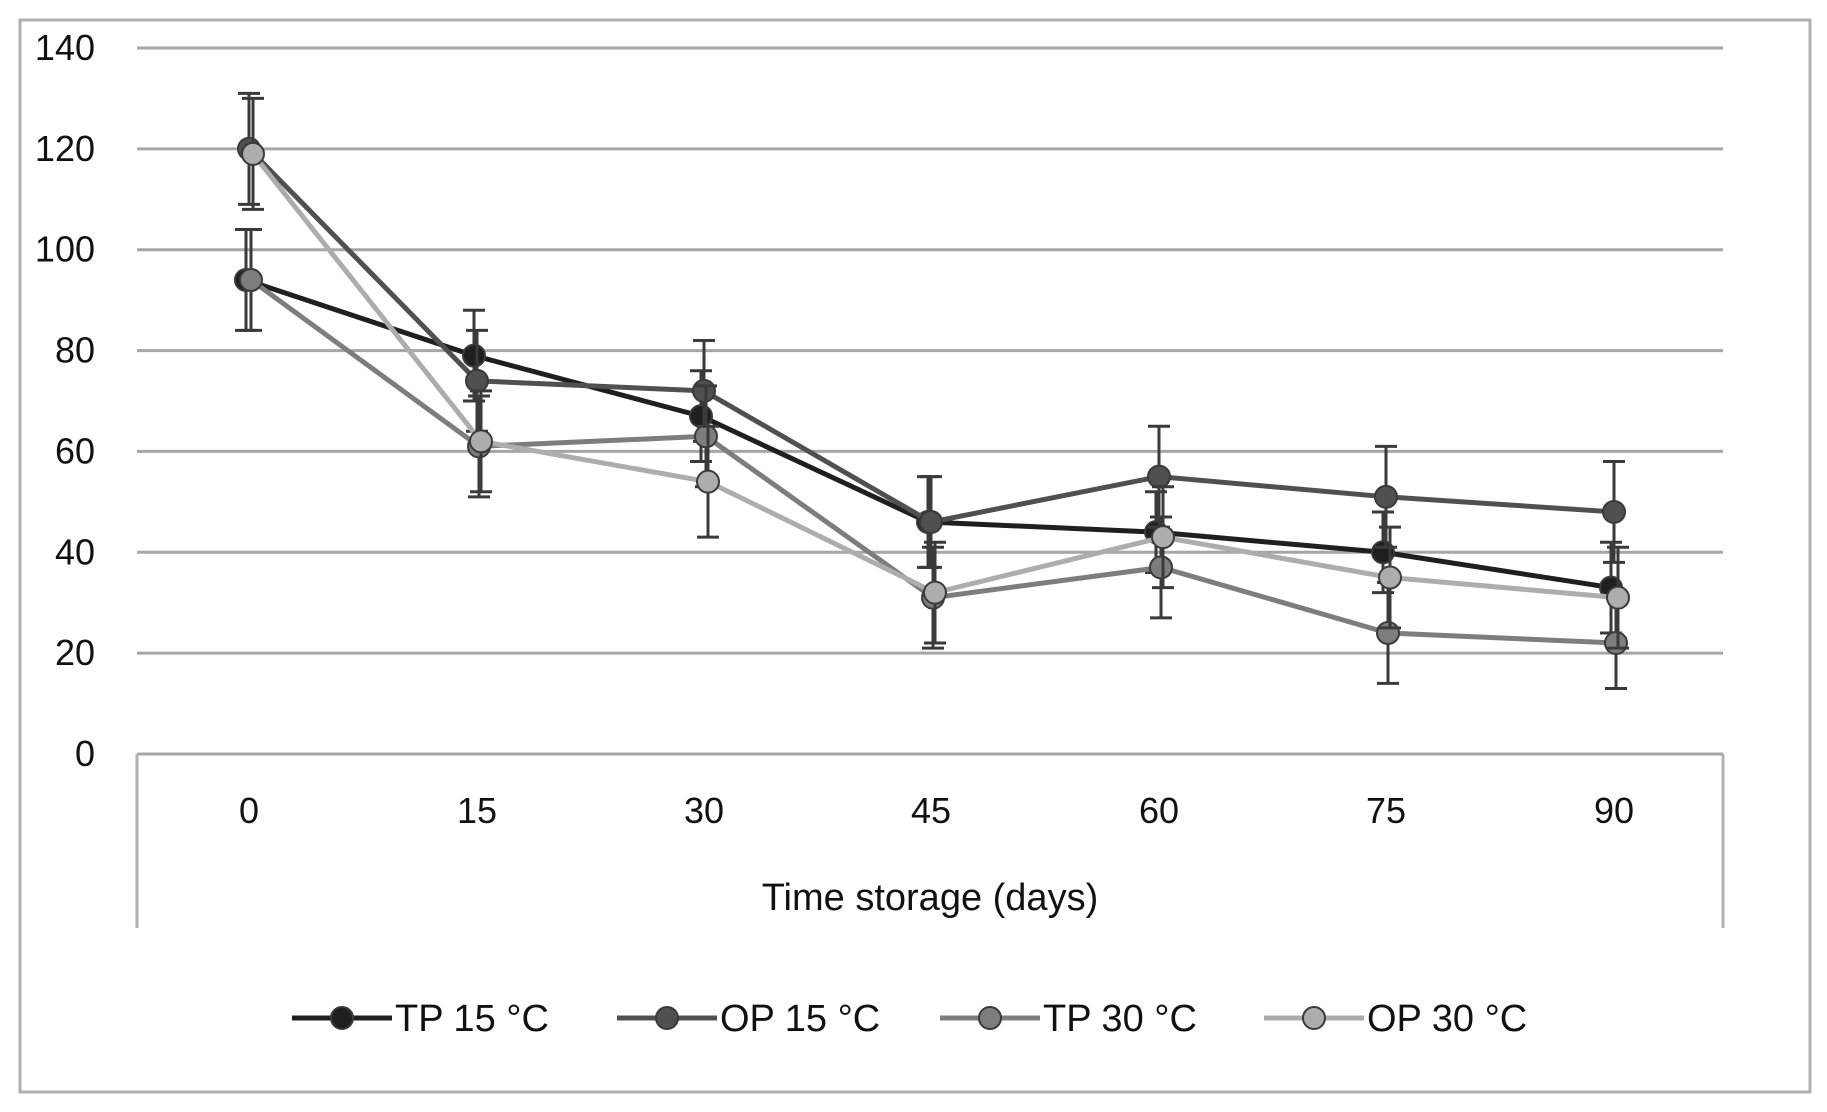 This screenshot has height=1112, width=1827. Describe the element at coordinates (472, 1019) in the screenshot. I see `legend-label: TP 15 °C` at that location.